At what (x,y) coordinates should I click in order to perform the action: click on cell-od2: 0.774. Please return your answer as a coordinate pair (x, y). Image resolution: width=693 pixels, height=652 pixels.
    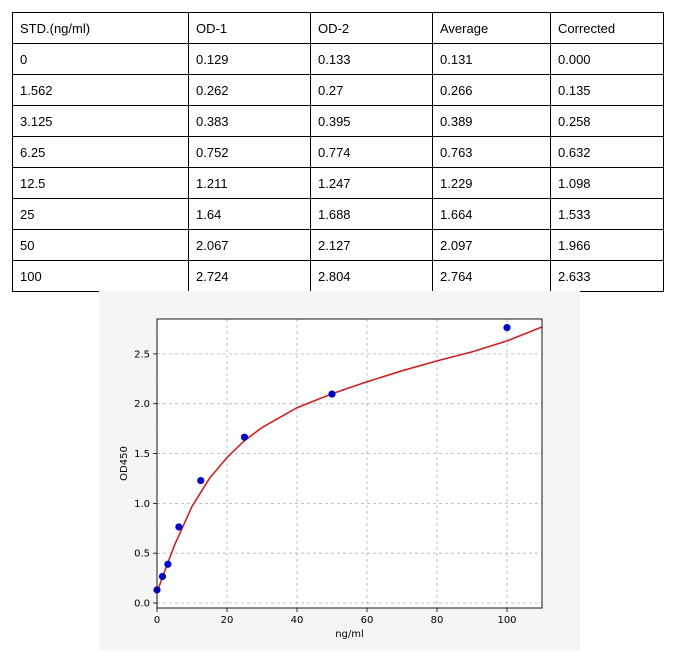
    Looking at the image, I should click on (371, 152).